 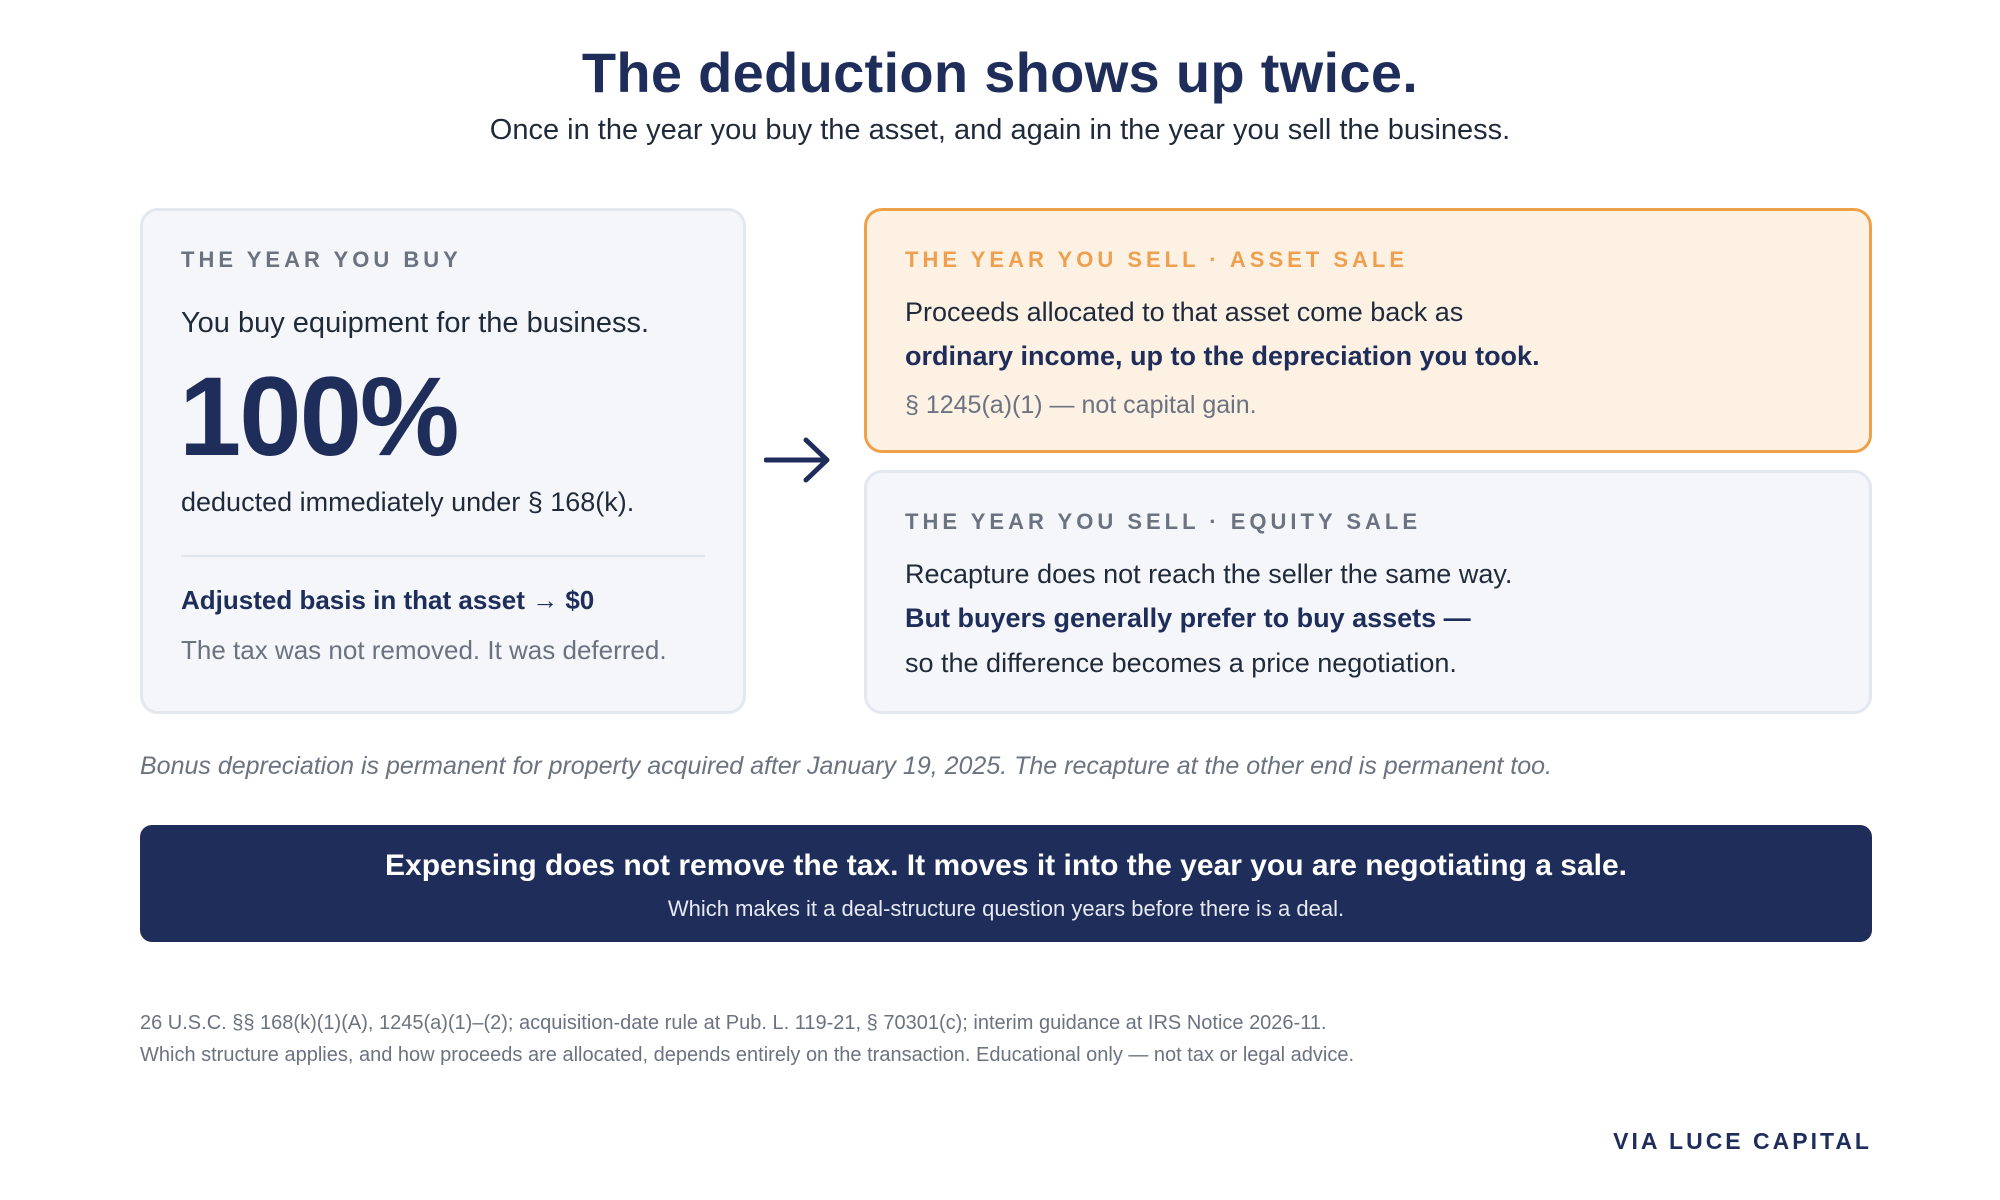 I want to click on buy-card-lead: You buy equipment for the business., so click(x=415, y=323).